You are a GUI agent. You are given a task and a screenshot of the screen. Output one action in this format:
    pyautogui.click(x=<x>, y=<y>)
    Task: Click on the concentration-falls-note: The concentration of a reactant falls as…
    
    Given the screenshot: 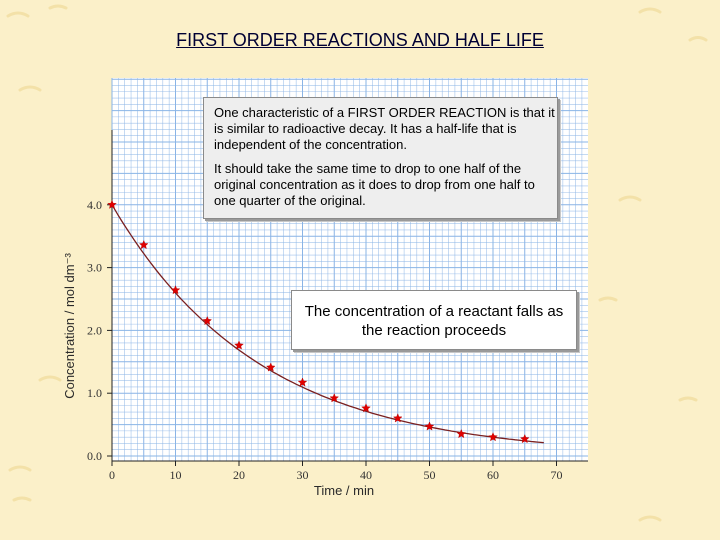 What is the action you would take?
    pyautogui.click(x=434, y=320)
    